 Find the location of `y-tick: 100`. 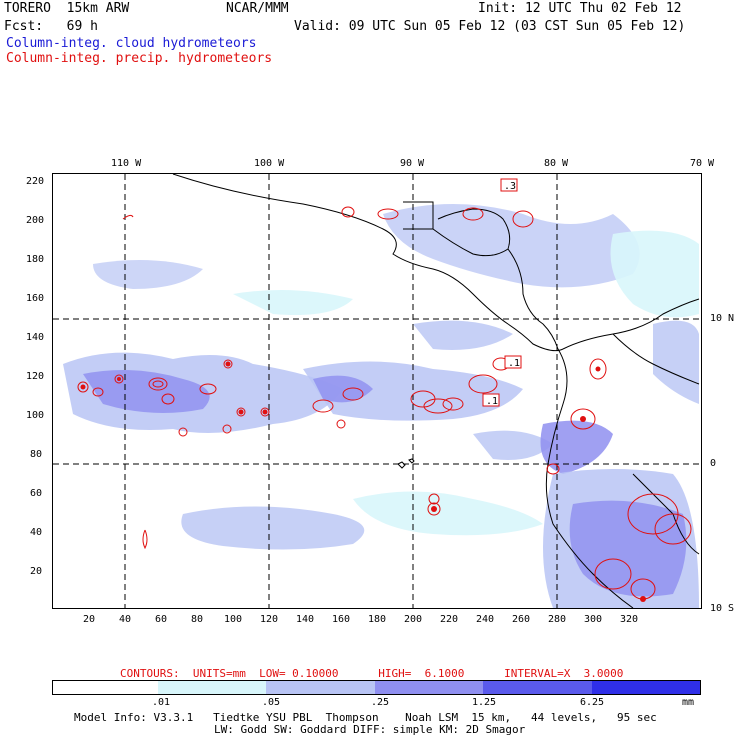

y-tick: 100 is located at coordinates (35, 415).